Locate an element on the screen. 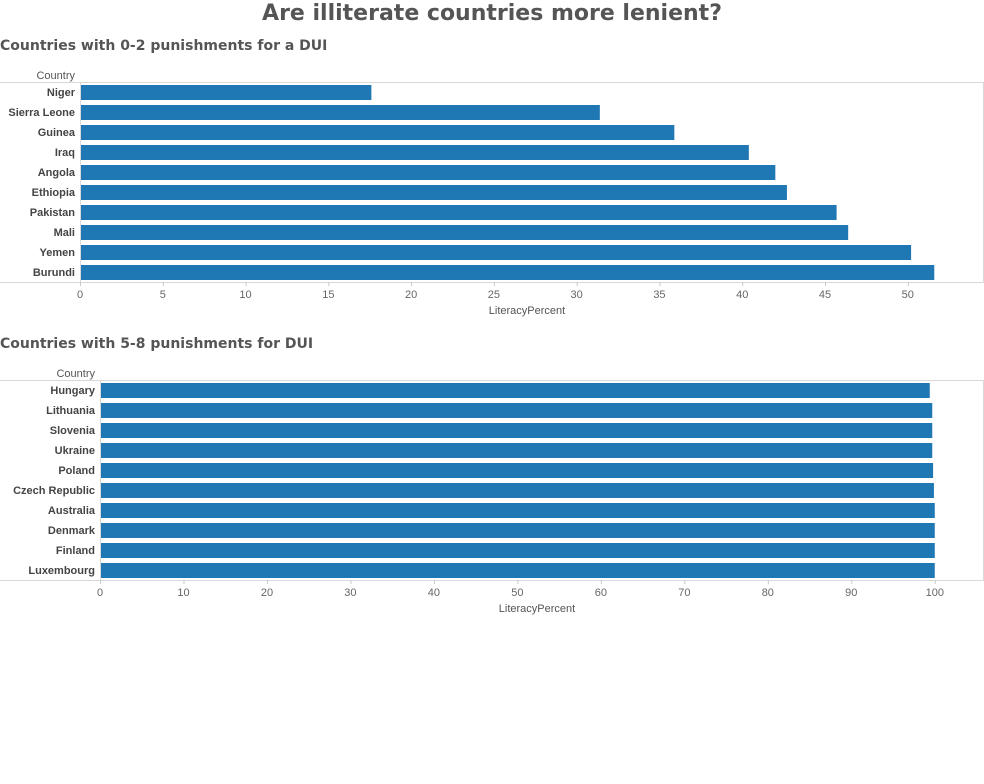 Image resolution: width=984 pixels, height=784 pixels. x-tick-label: 100 is located at coordinates (935, 593).